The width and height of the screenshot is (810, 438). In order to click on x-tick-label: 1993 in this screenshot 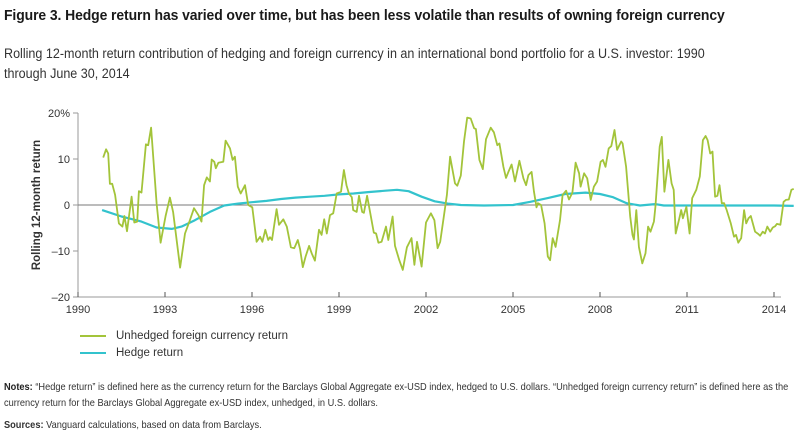, I will do `click(165, 310)`.